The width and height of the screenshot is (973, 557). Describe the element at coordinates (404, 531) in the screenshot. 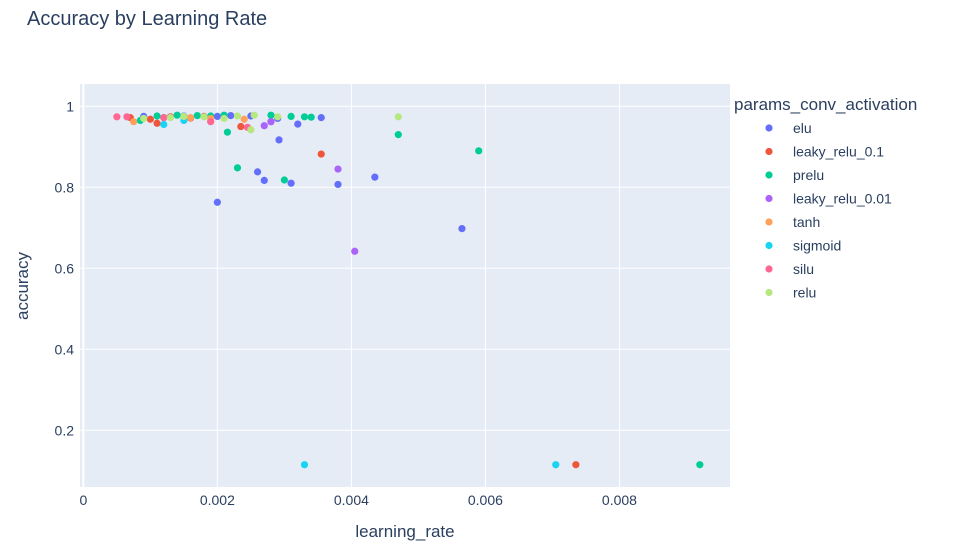

I see `x-axis-title: learning_rate` at that location.